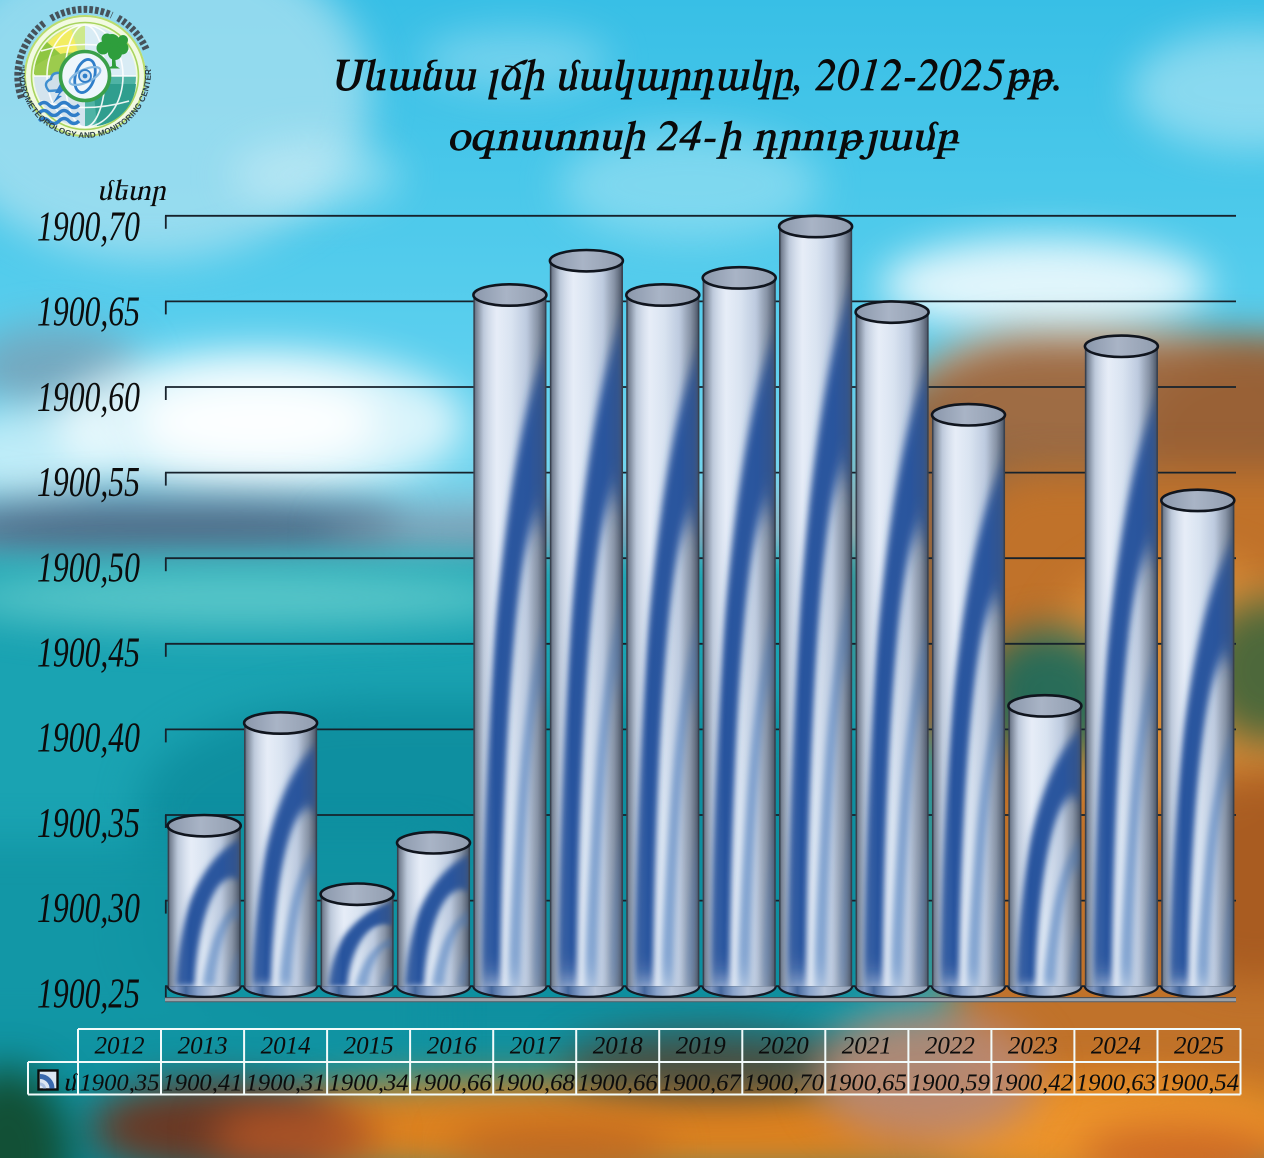  Describe the element at coordinates (286, 1046) in the screenshot. I see `svg-text: 2014` at that location.